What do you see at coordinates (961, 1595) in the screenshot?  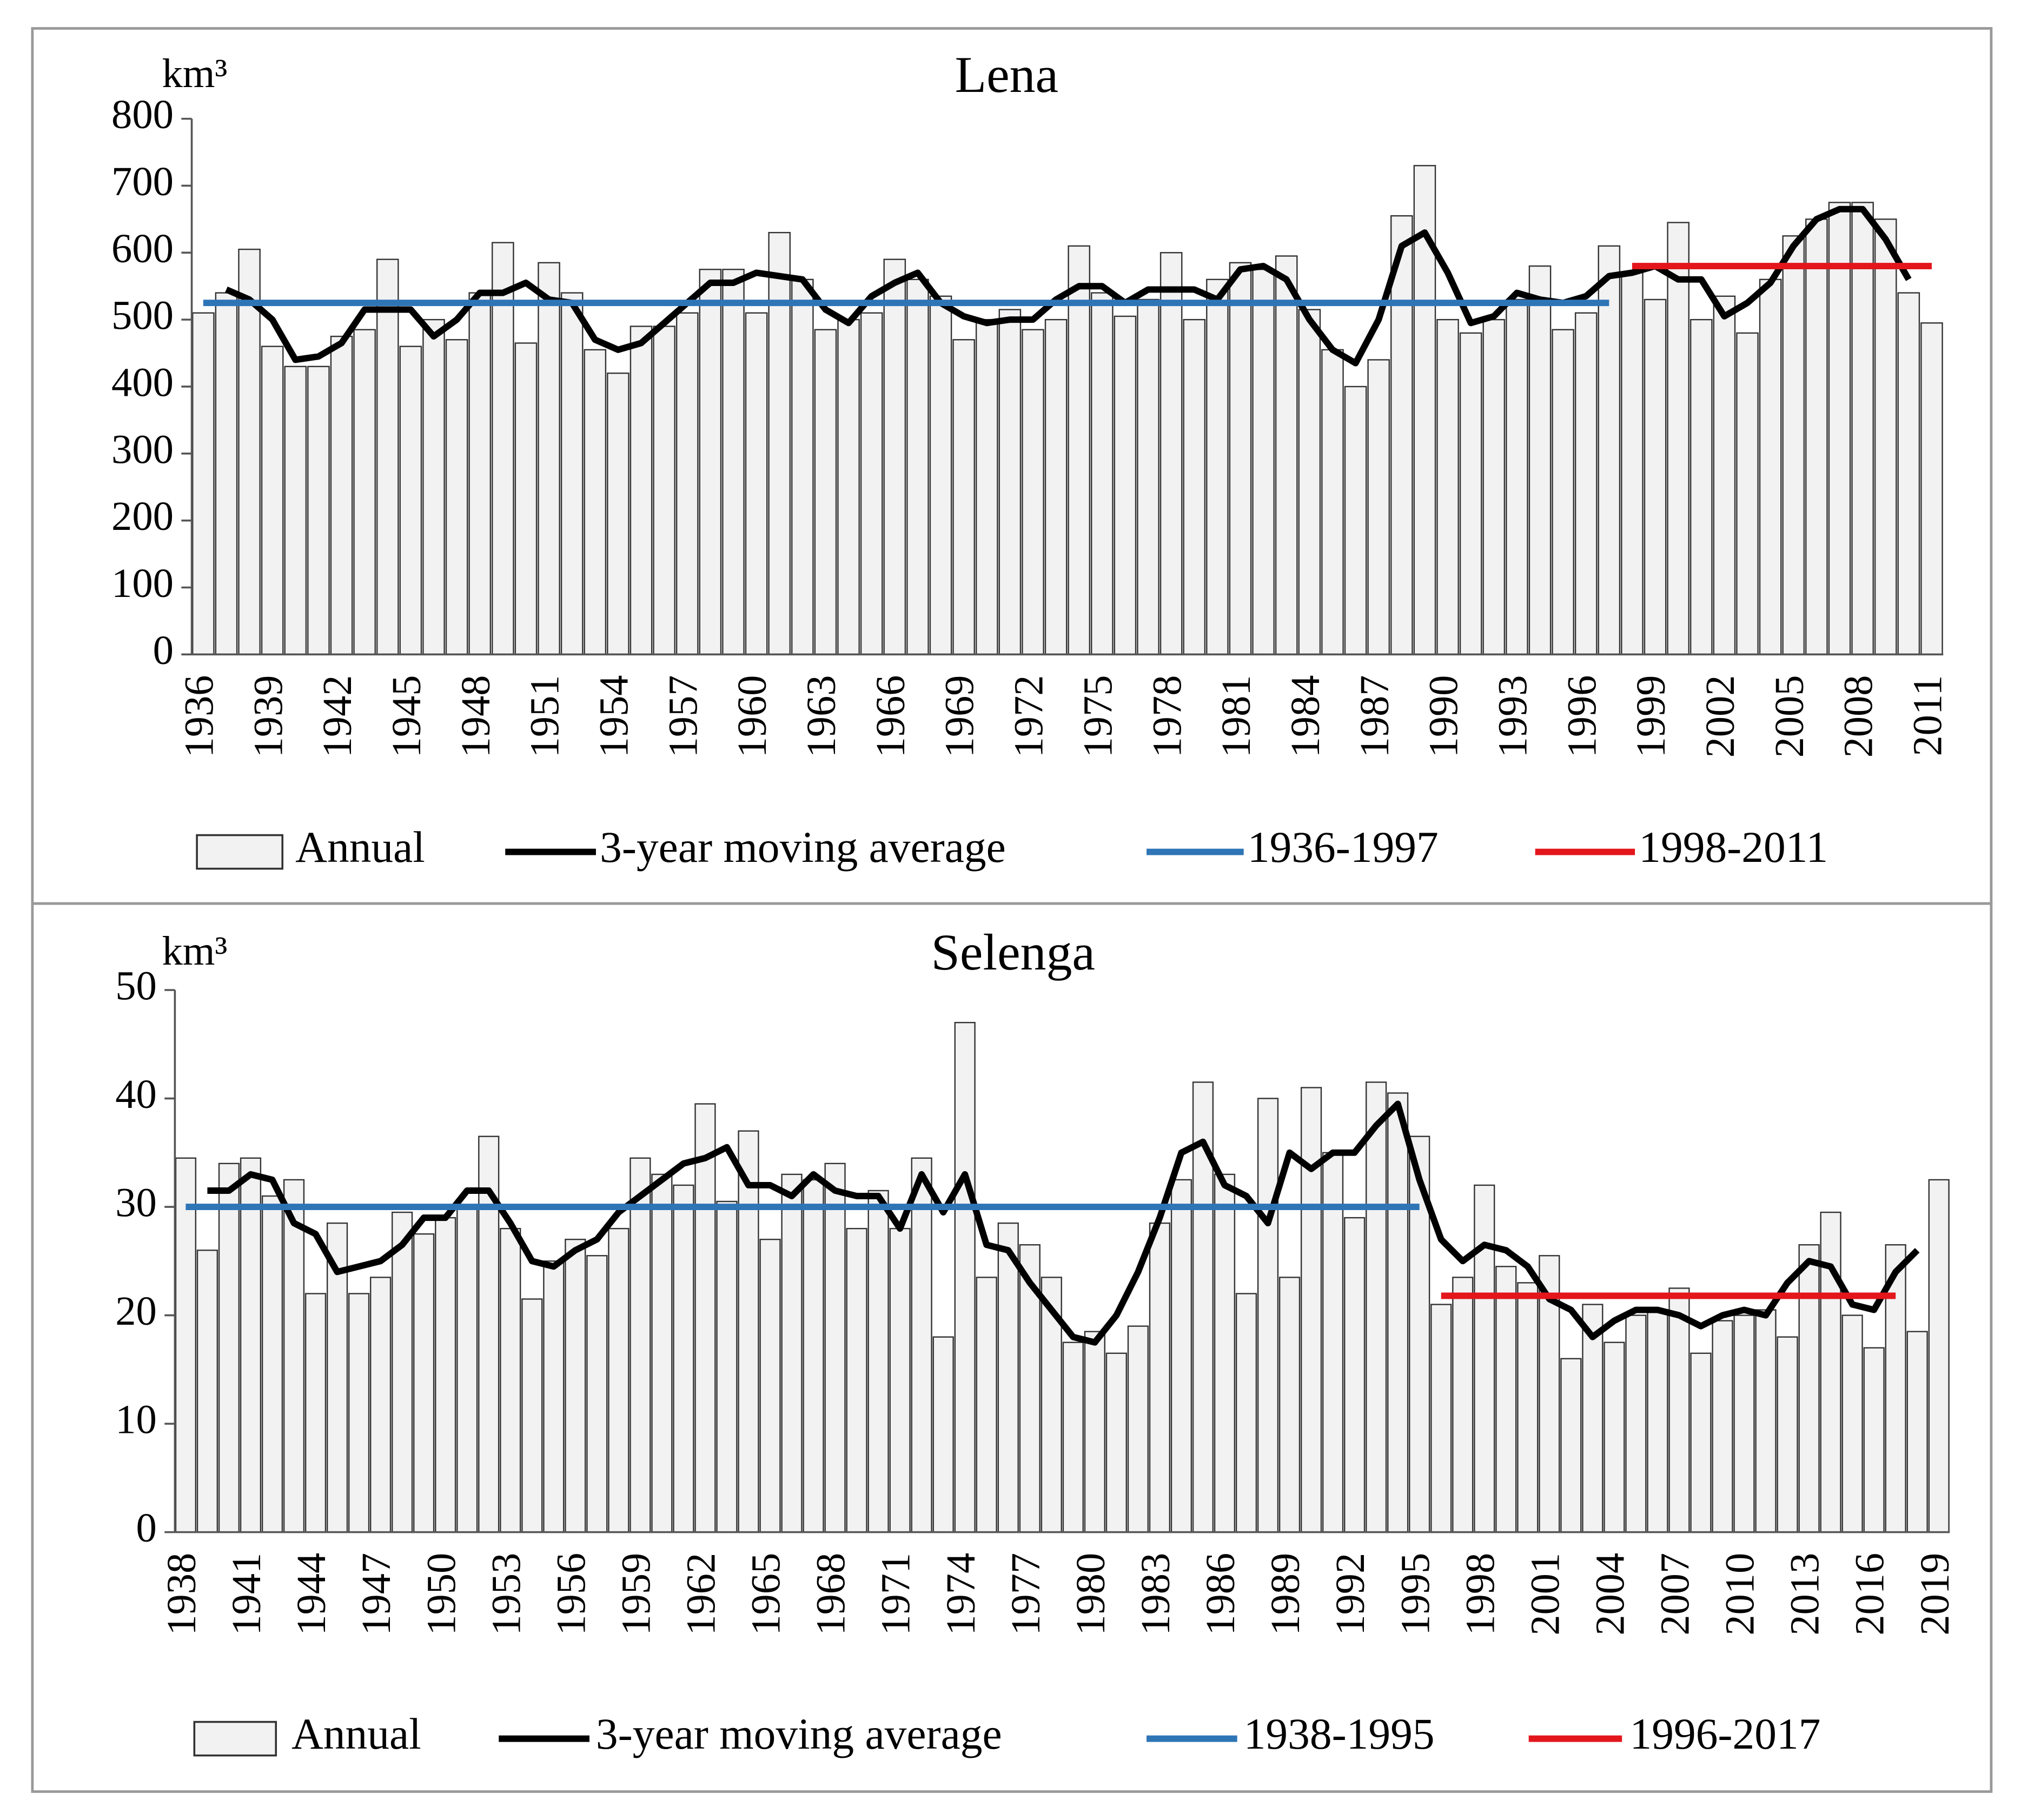 I see `x-tick-label: 1974` at bounding box center [961, 1595].